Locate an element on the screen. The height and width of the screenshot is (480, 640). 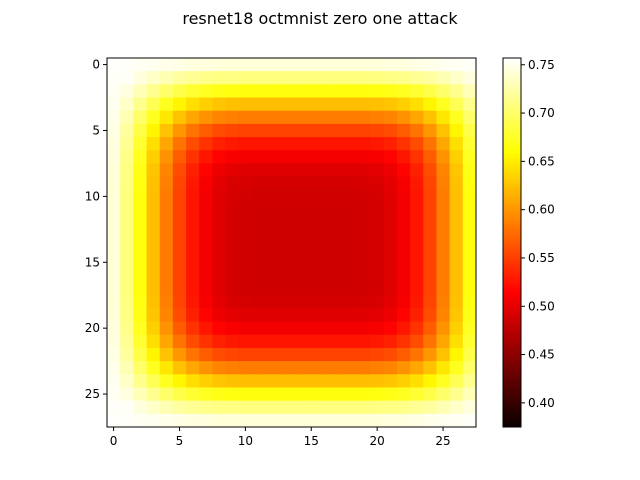
x-tick-label: 5 is located at coordinates (180, 441).